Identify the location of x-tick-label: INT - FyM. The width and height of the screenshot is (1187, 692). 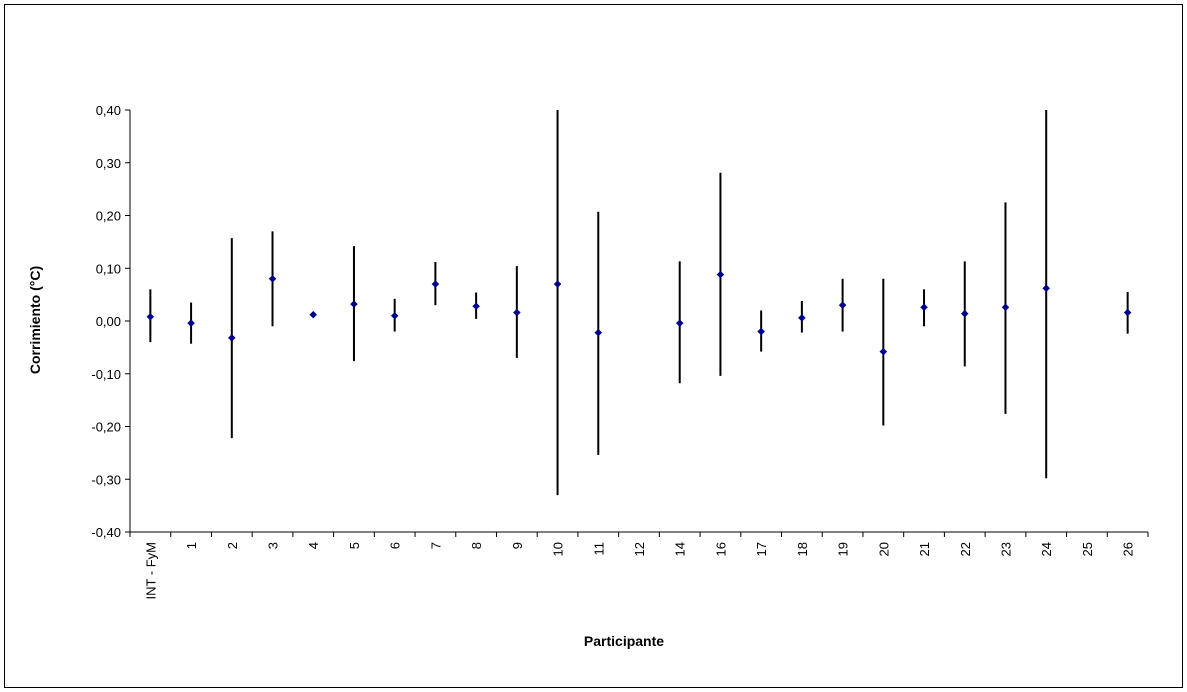
(150, 571).